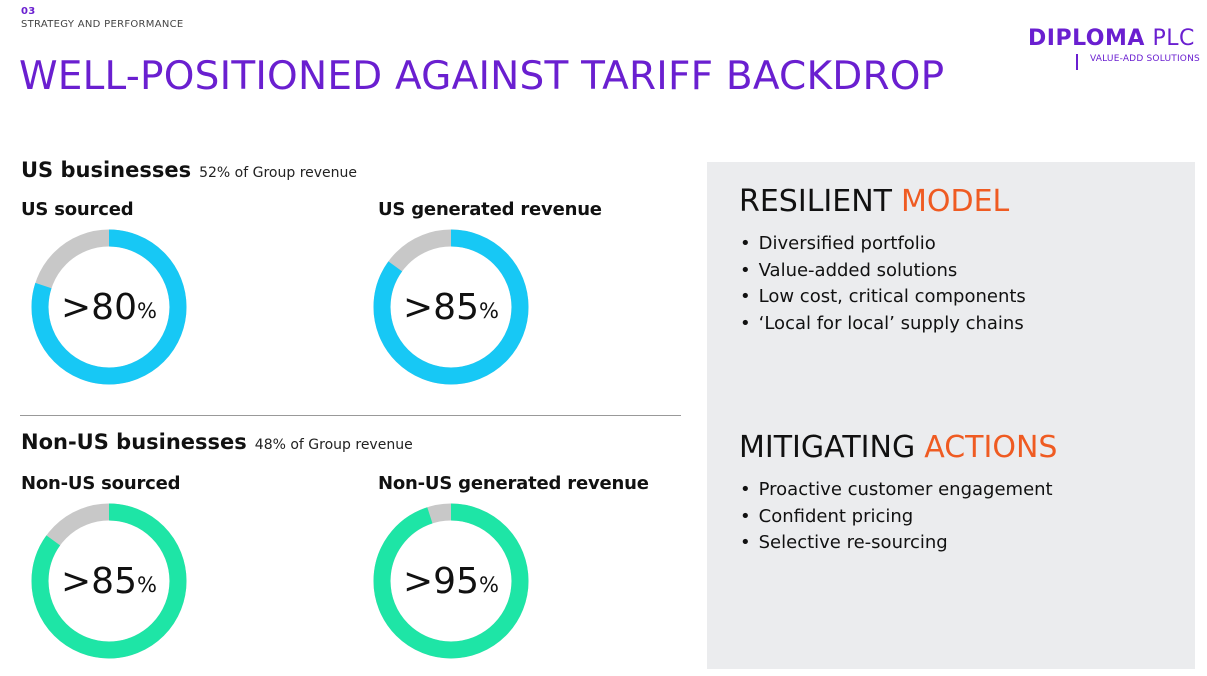 The width and height of the screenshot is (1207, 676). What do you see at coordinates (1077, 62) in the screenshot?
I see `logo-cross-mark` at bounding box center [1077, 62].